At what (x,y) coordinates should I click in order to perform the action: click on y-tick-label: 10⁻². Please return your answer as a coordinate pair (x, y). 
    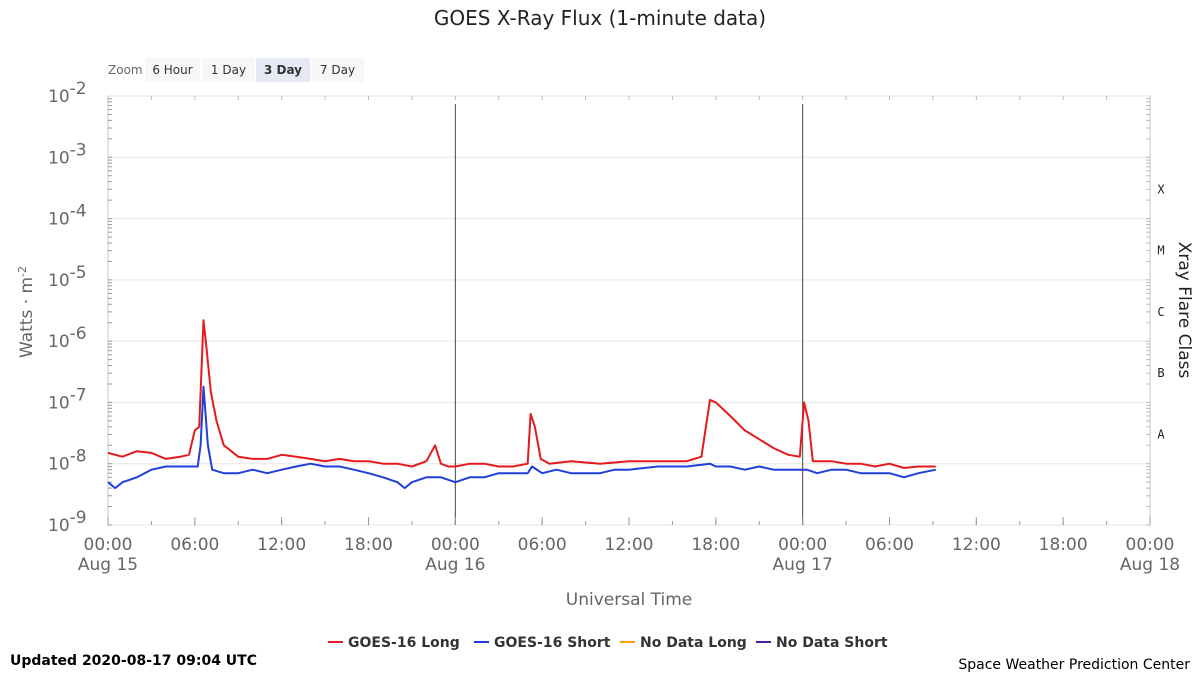
    Looking at the image, I should click on (67, 93).